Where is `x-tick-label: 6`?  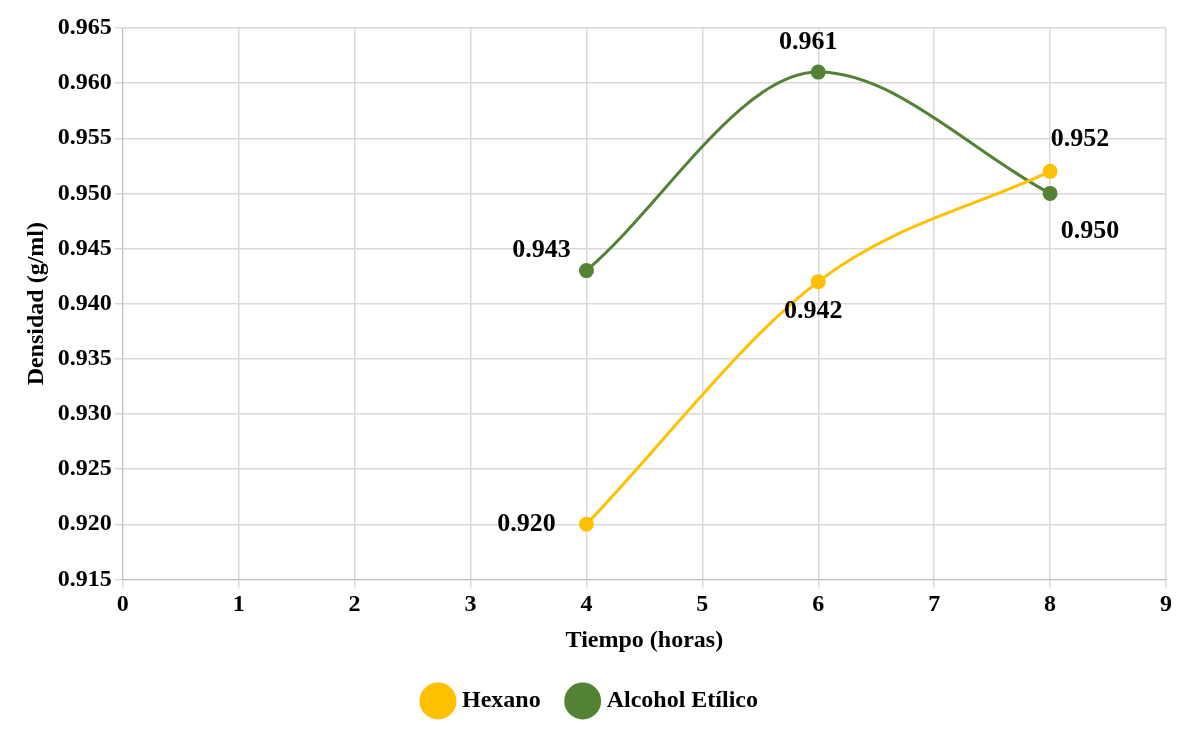
x-tick-label: 6 is located at coordinates (818, 603).